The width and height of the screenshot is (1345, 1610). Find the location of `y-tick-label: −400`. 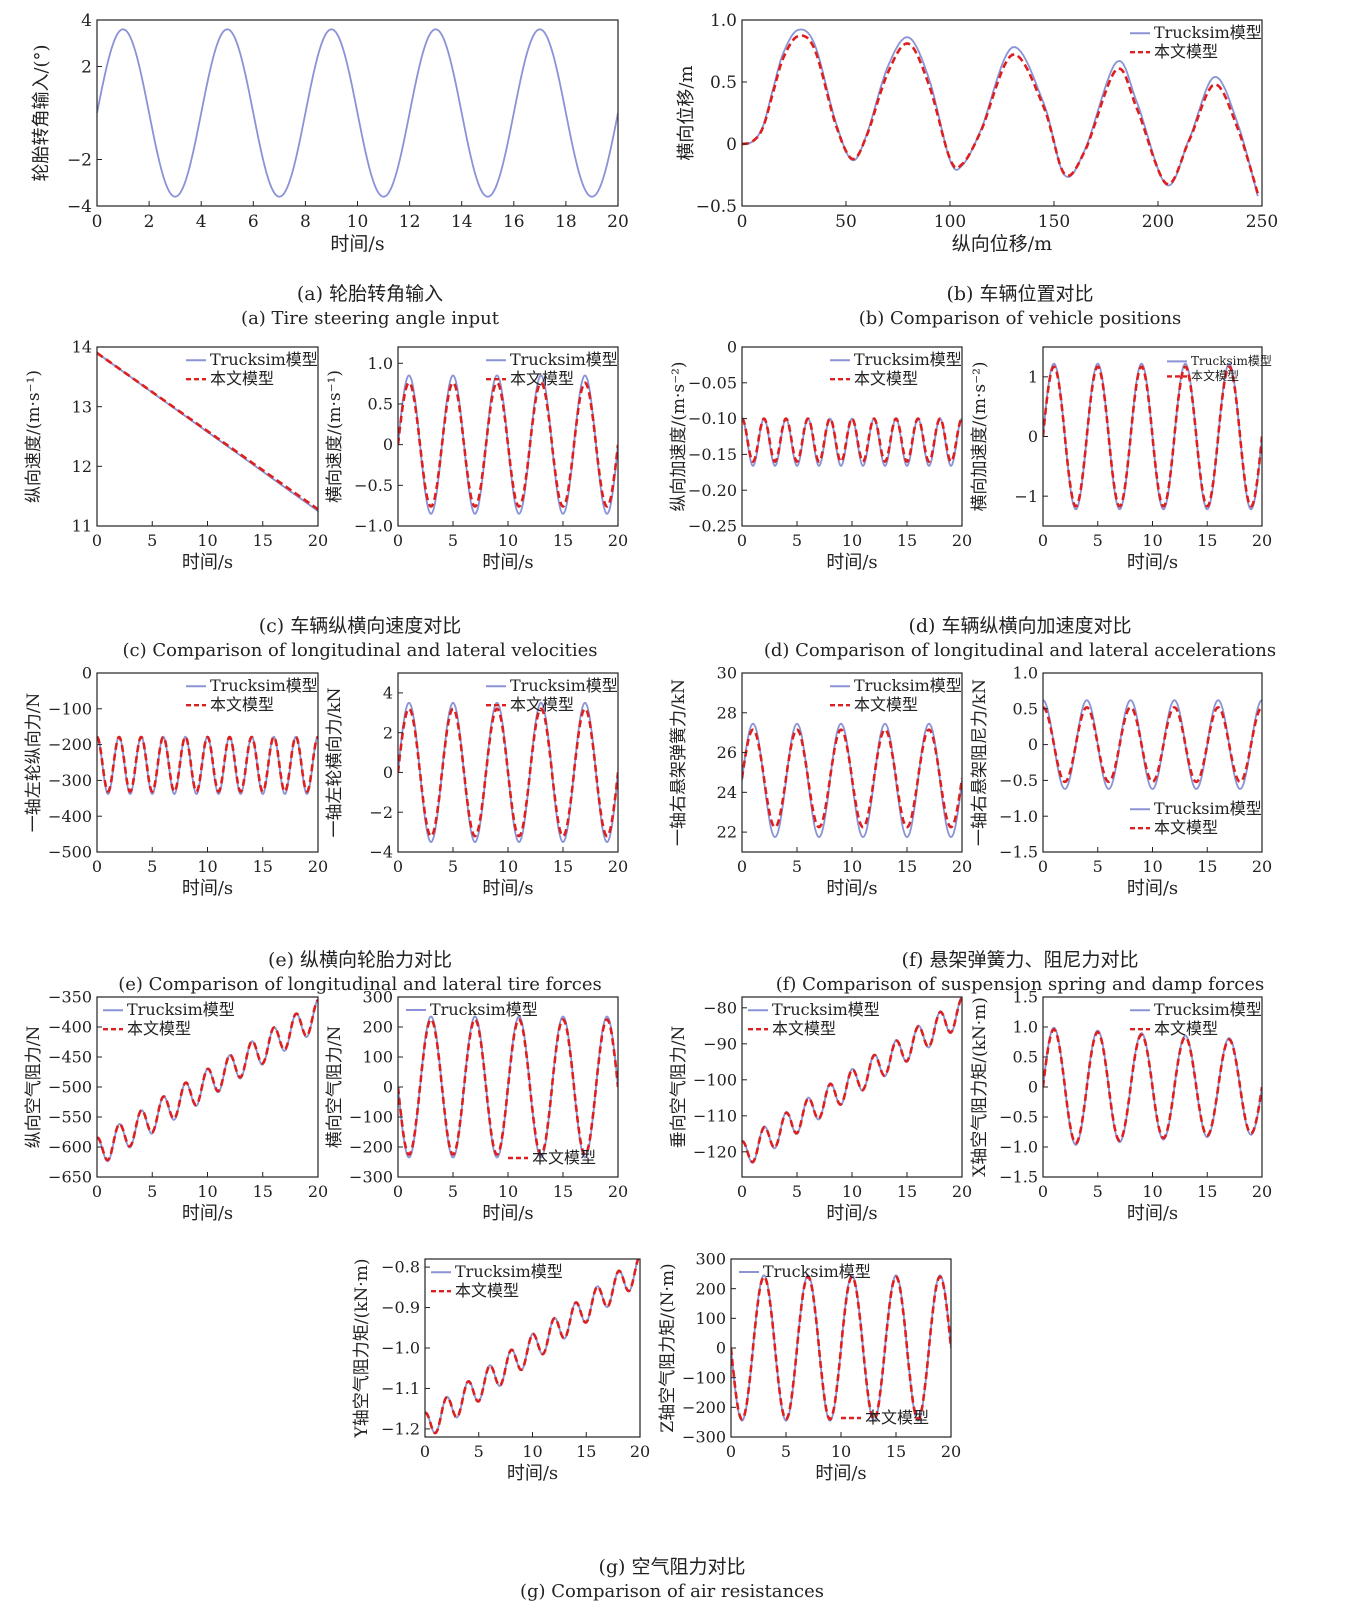

y-tick-label: −400 is located at coordinates (70, 816).